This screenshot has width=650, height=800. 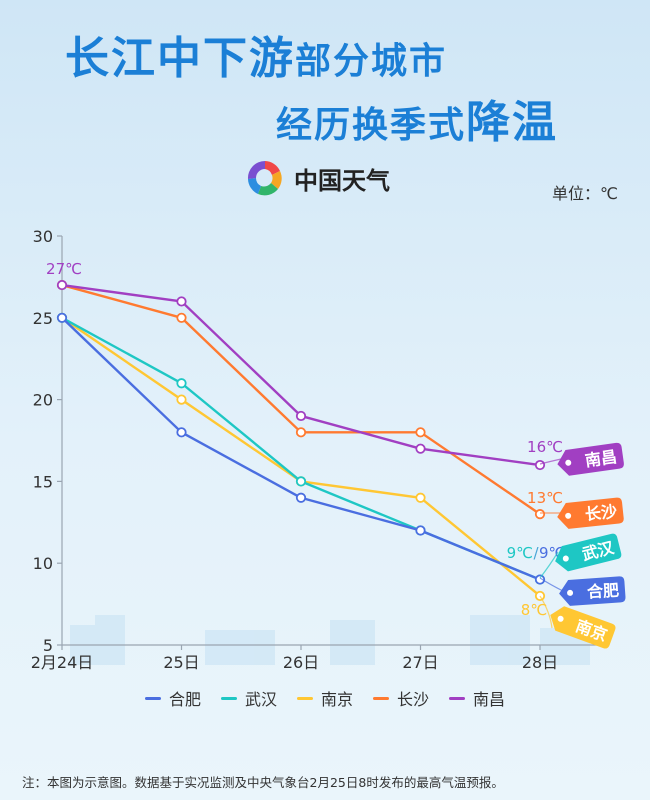 I want to click on legend-label: 长沙, so click(x=413, y=699).